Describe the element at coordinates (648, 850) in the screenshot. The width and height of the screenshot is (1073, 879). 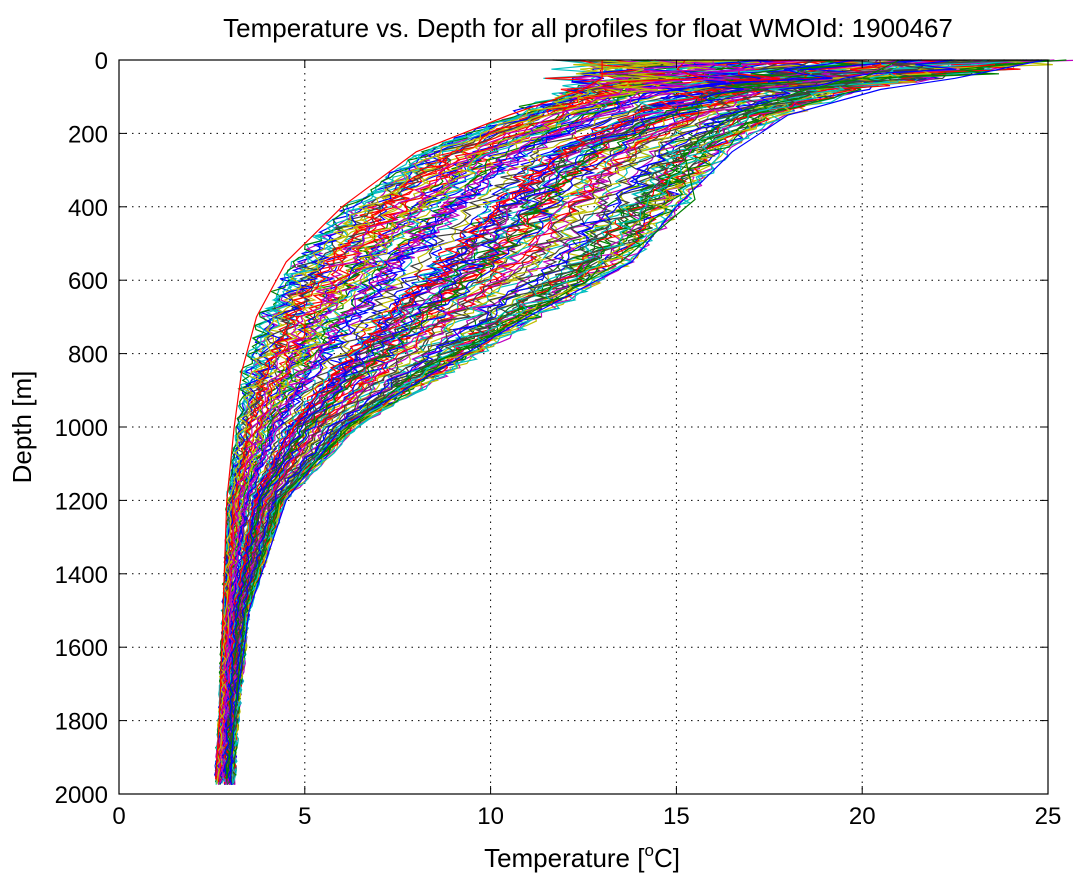
I see `x-axis-label-superscript: o` at that location.